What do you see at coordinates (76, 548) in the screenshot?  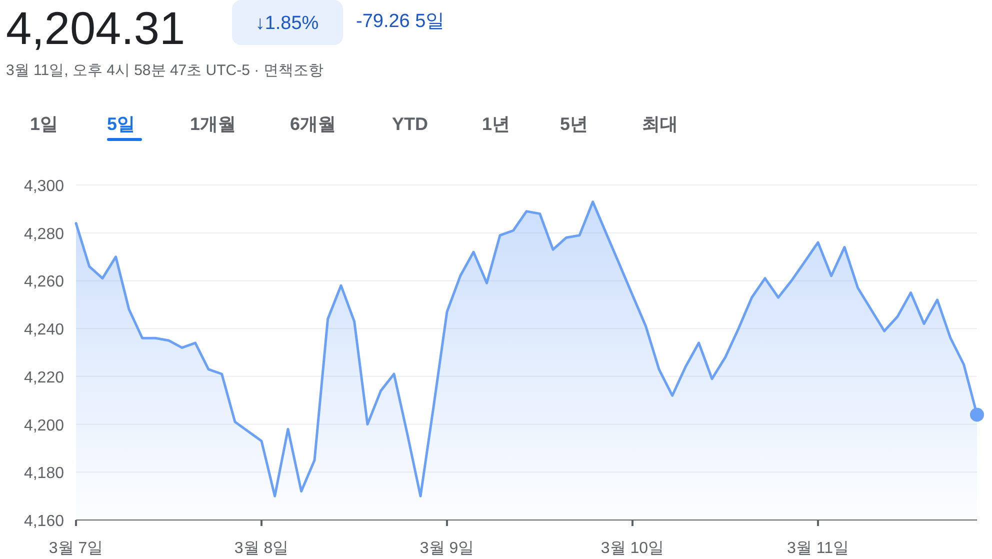 I see `x-tick-label: 3월 7일` at bounding box center [76, 548].